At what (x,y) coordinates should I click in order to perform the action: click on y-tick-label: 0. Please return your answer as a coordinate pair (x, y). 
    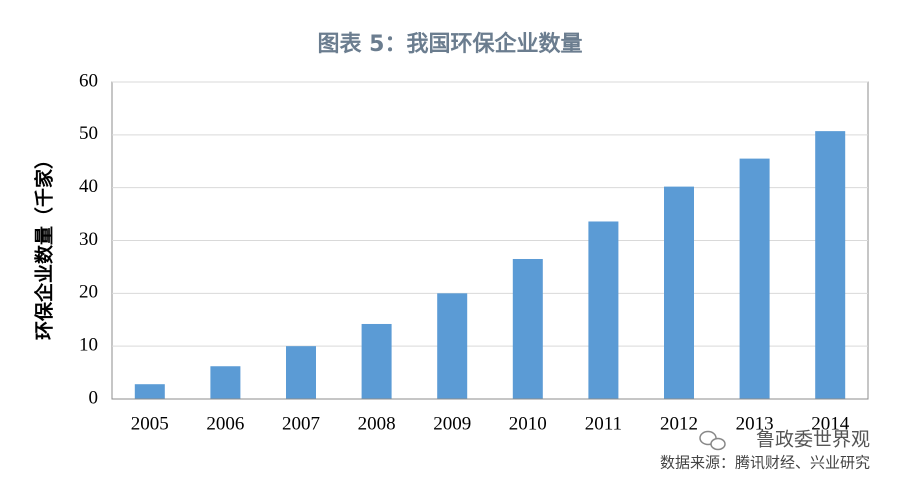
    Looking at the image, I should click on (94, 397).